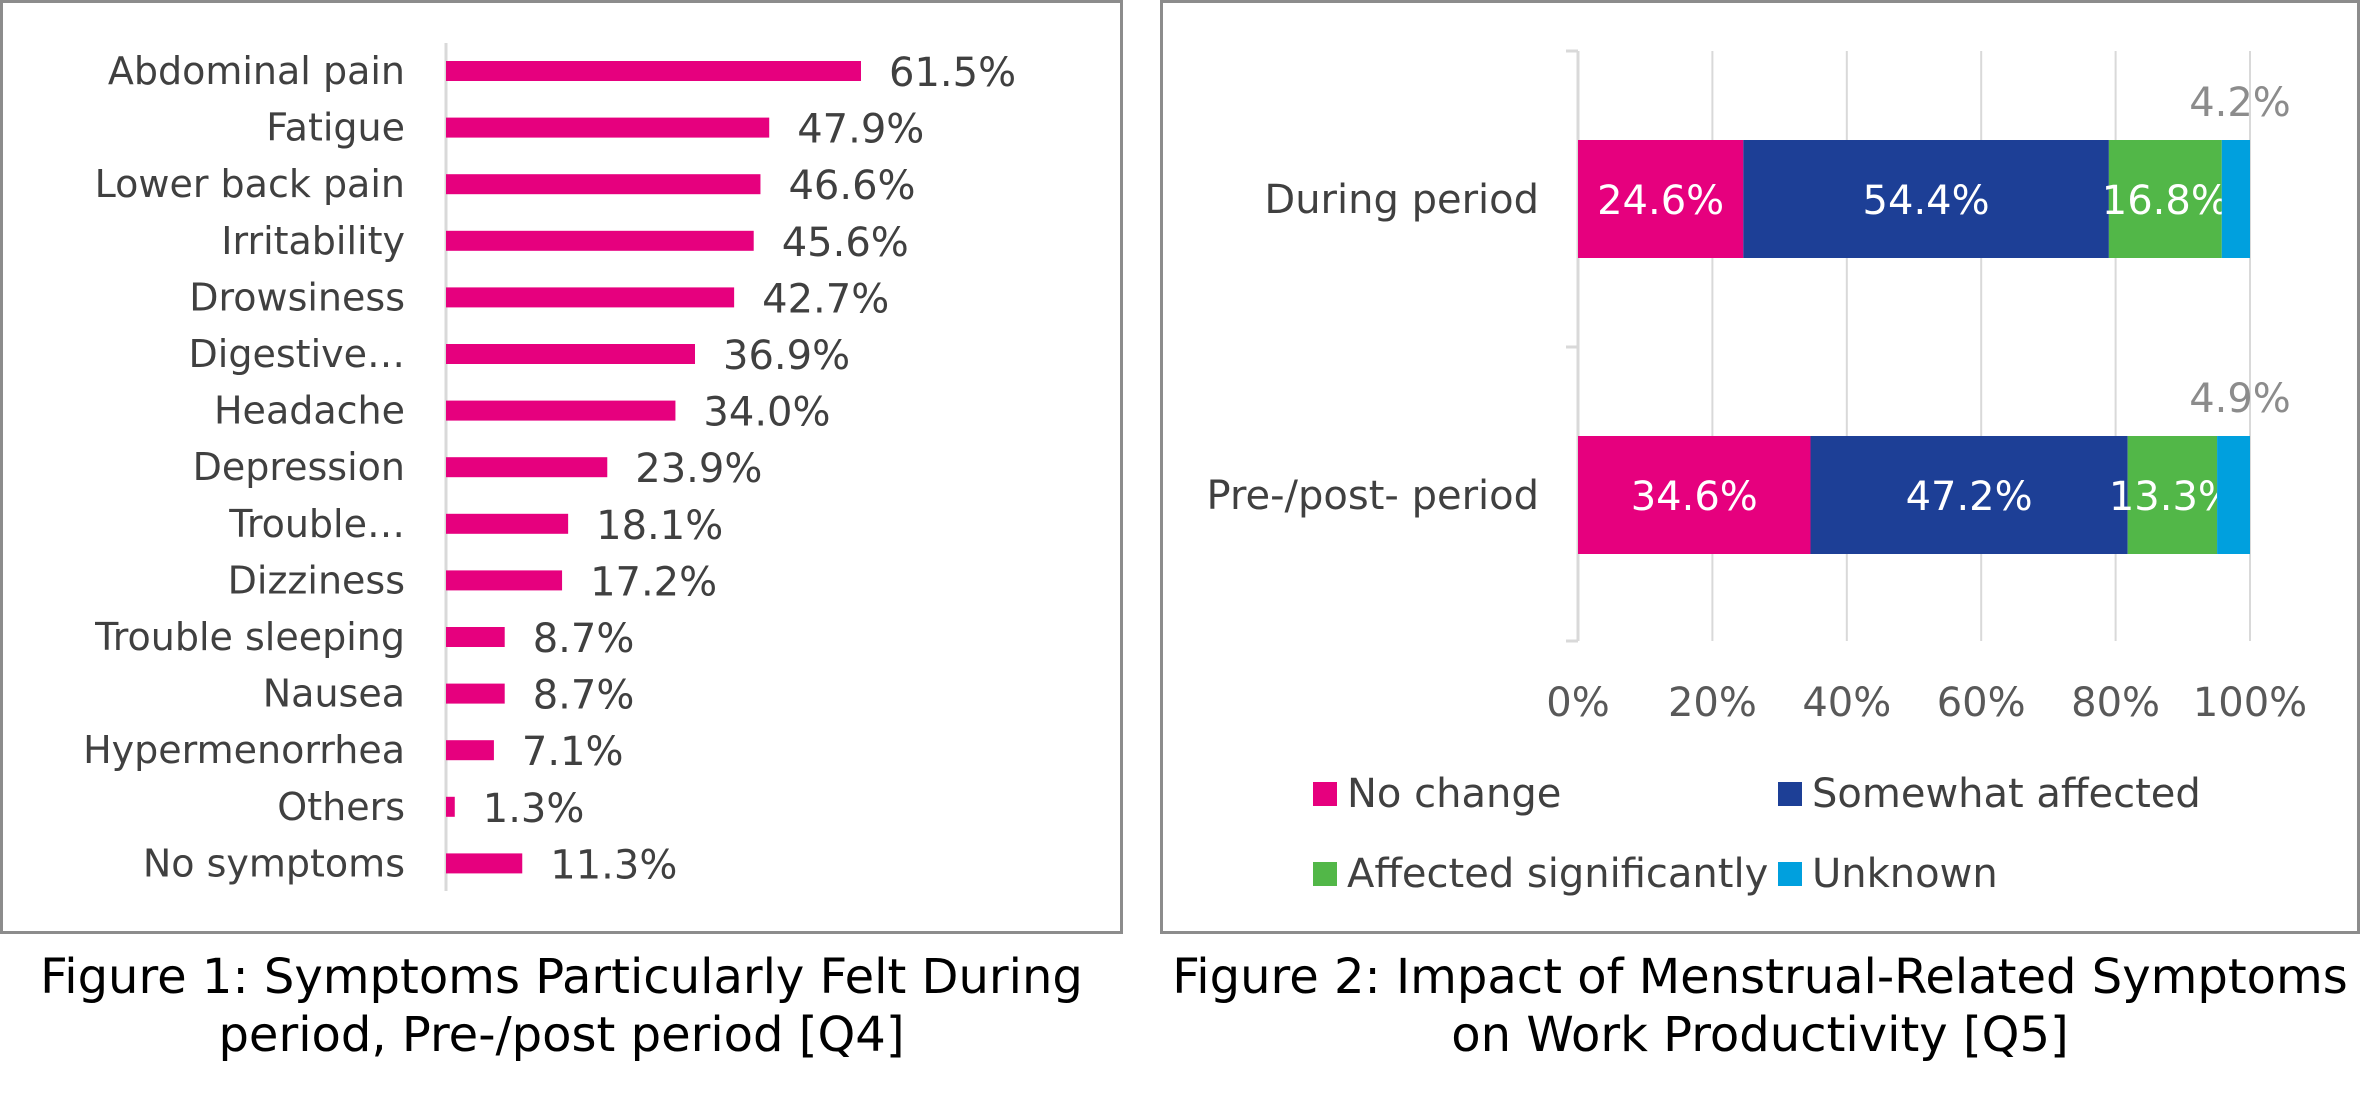  I want to click on category-label-trouble-sleeping: Trouble sleeping, so click(249, 637).